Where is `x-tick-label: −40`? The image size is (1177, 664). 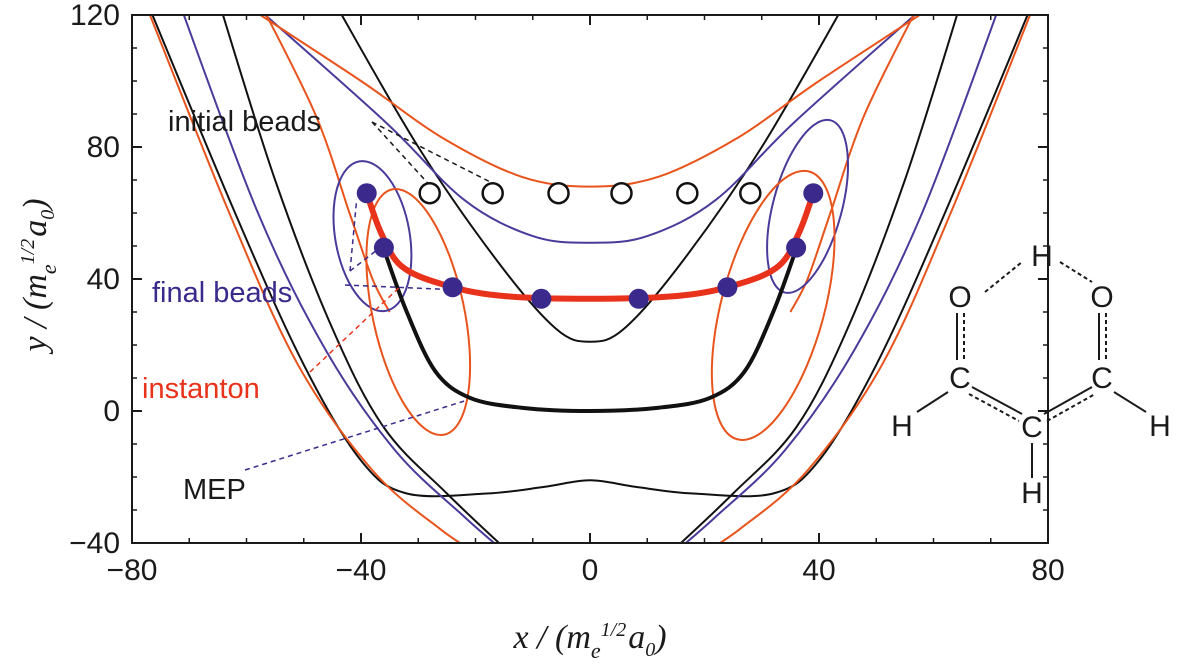
x-tick-label: −40 is located at coordinates (361, 570).